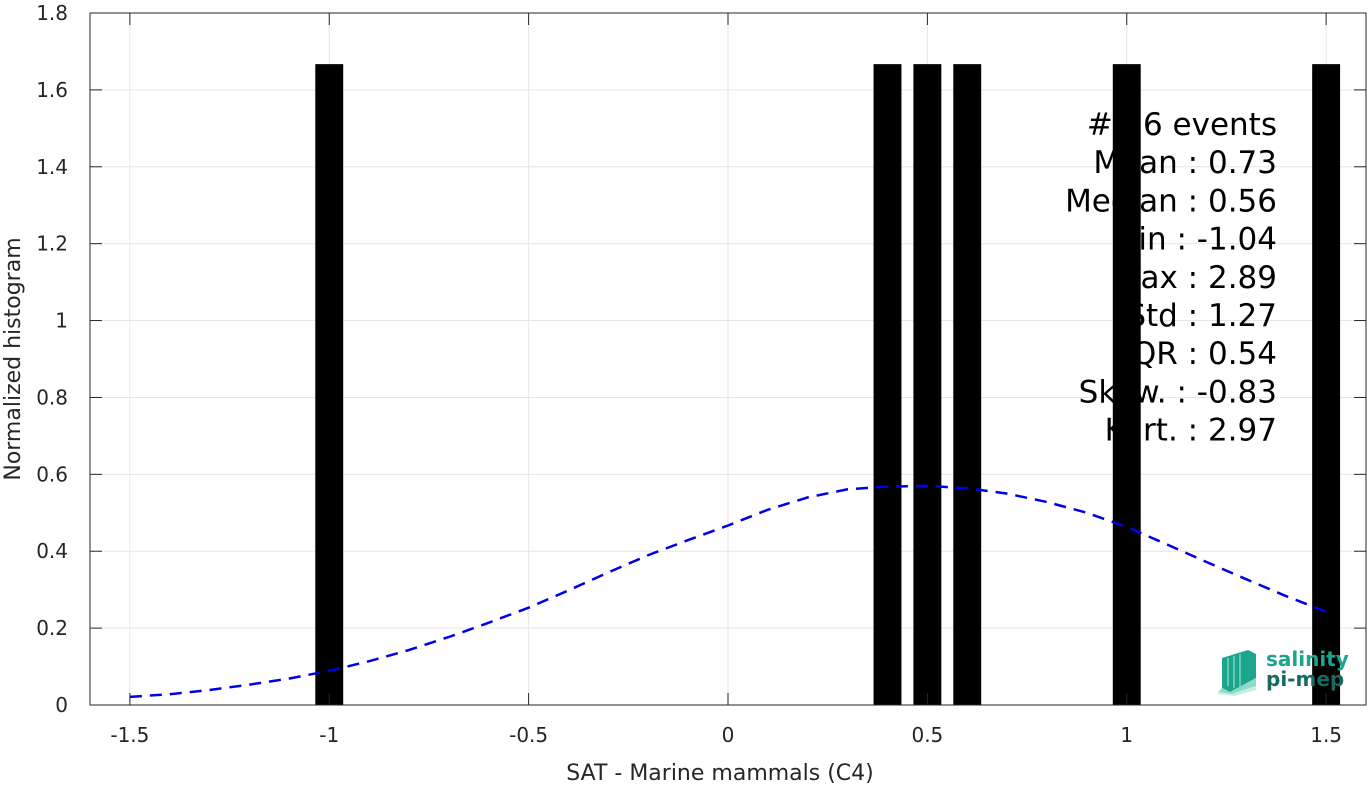  What do you see at coordinates (1185, 163) in the screenshot?
I see `stat-line-1: Mean : 0.73` at bounding box center [1185, 163].